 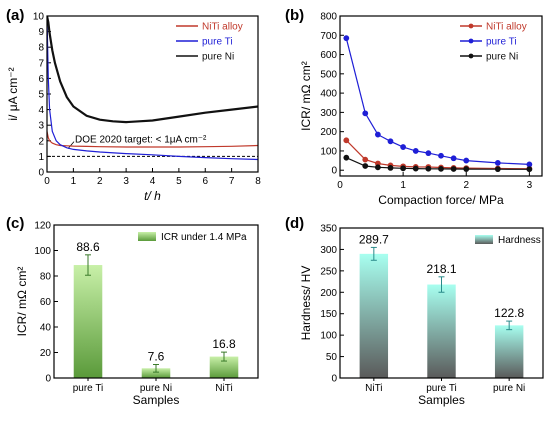 I want to click on y-tick-label: 6, so click(x=41, y=79).